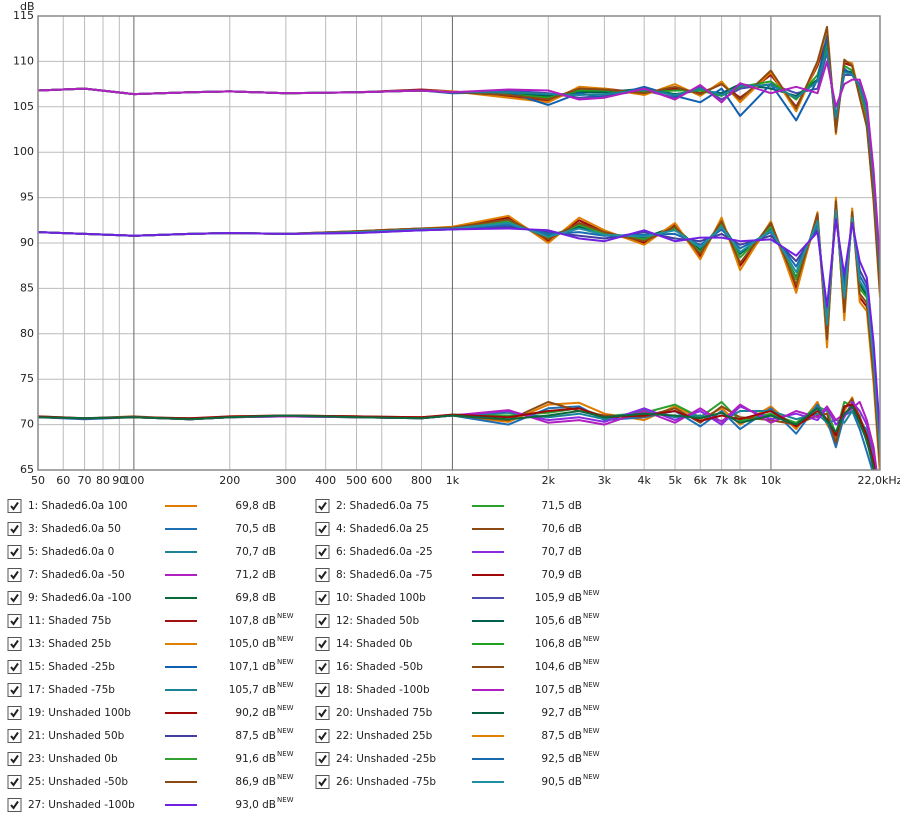  I want to click on legend-label: 27: Unshaded -100b, so click(81, 805).